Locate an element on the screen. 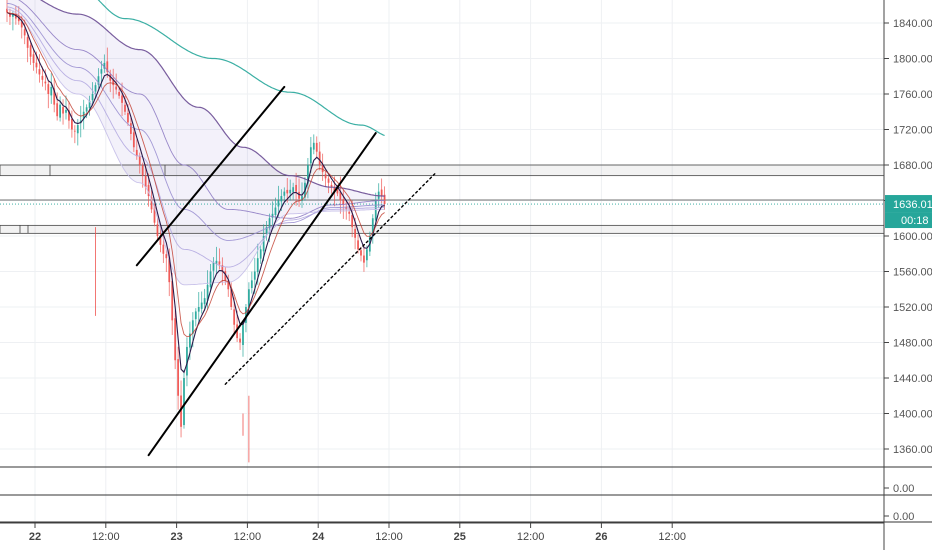 Image resolution: width=932 pixels, height=555 pixels. price-tick-label: 1680.00 is located at coordinates (912, 166).